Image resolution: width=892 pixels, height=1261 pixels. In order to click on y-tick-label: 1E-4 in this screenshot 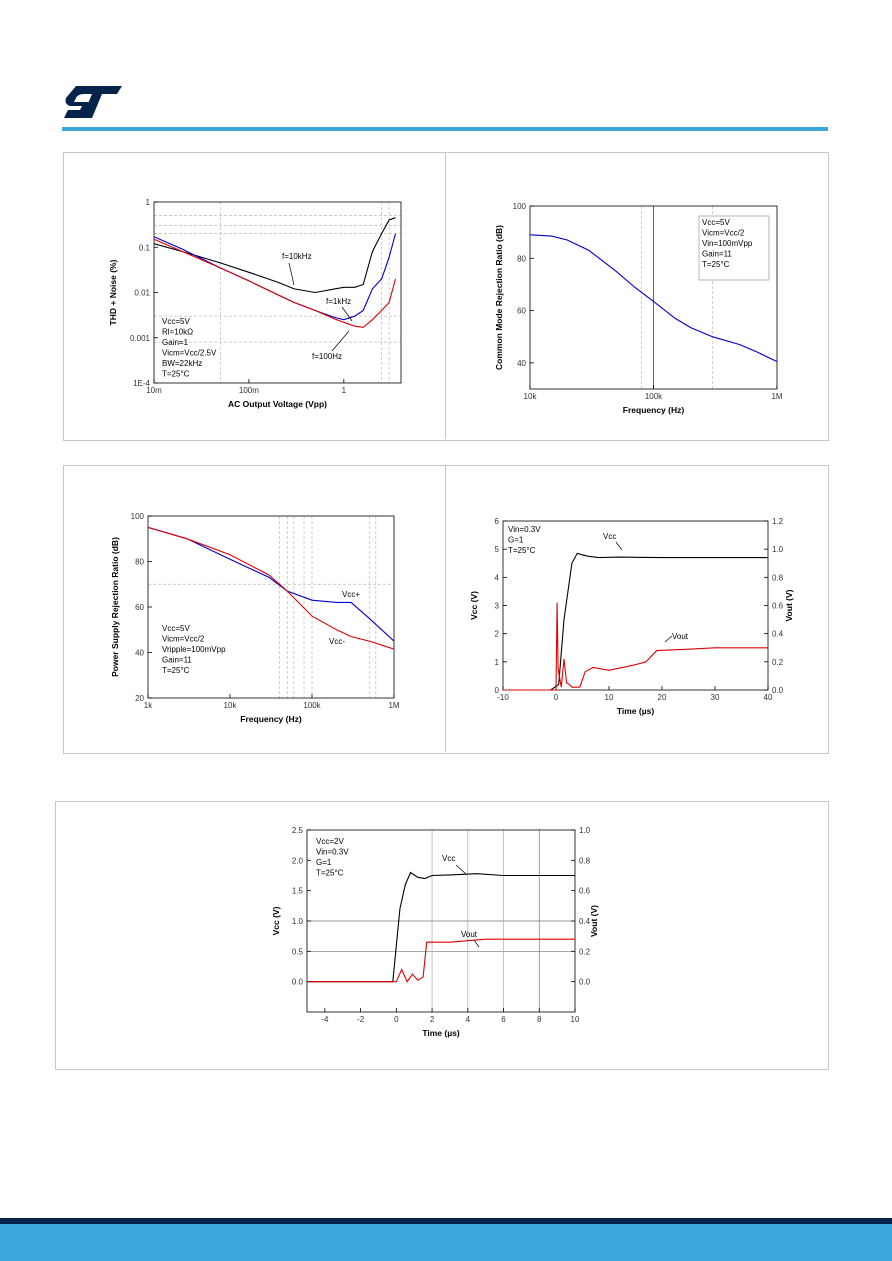, I will do `click(141, 383)`.